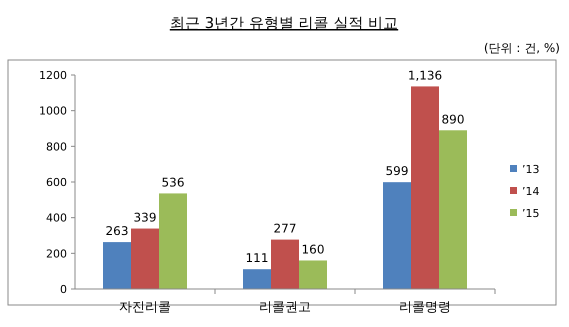 The width and height of the screenshot is (569, 327). Describe the element at coordinates (53, 111) in the screenshot. I see `y-tick-label: 1000` at that location.